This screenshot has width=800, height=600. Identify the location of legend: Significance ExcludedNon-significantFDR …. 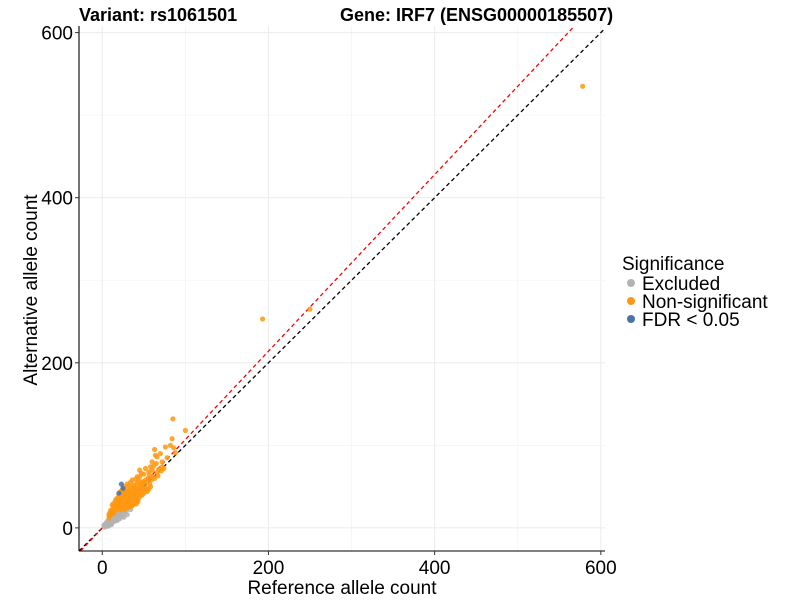
(695, 292).